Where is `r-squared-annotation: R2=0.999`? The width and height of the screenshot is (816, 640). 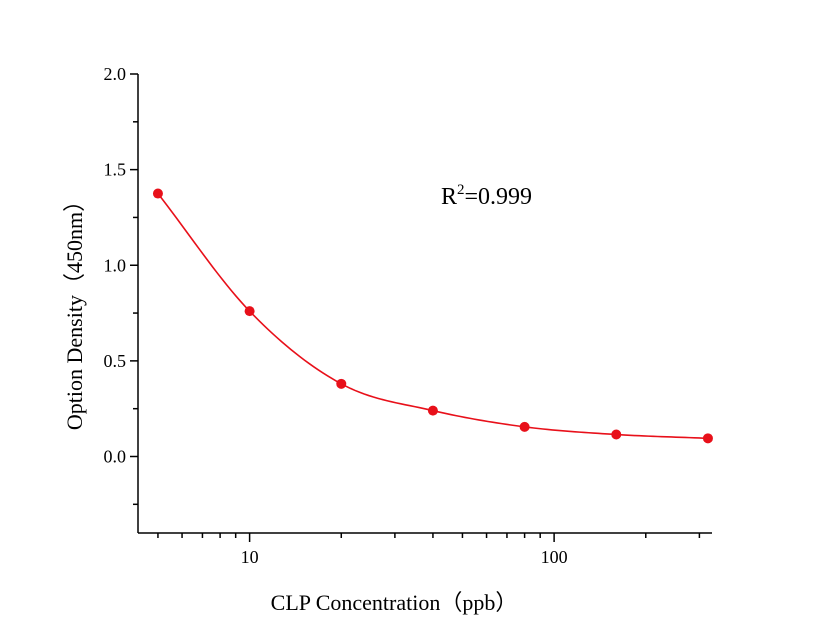
r-squared-annotation: R2=0.999 is located at coordinates (486, 196).